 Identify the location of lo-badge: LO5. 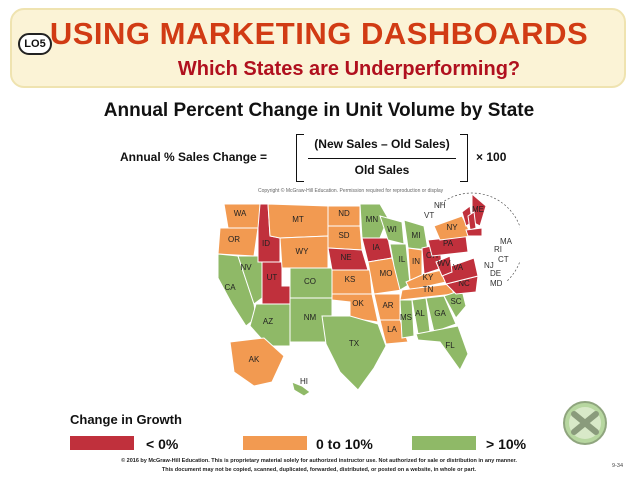
(35, 44).